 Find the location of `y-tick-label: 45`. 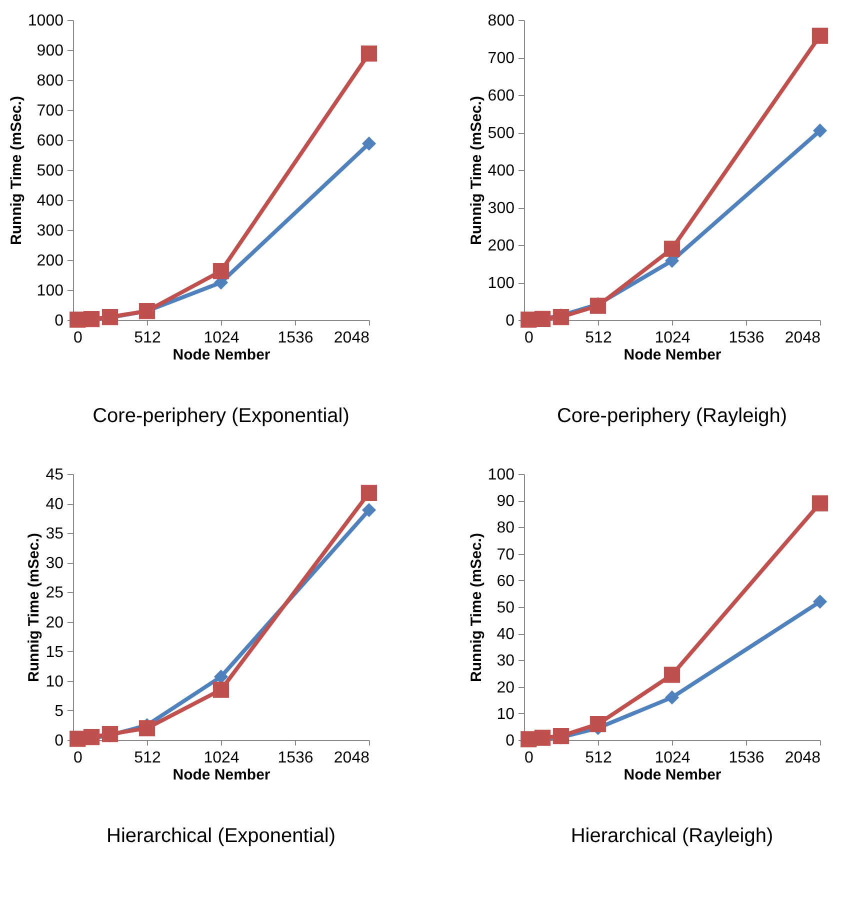

y-tick-label: 45 is located at coordinates (55, 475).